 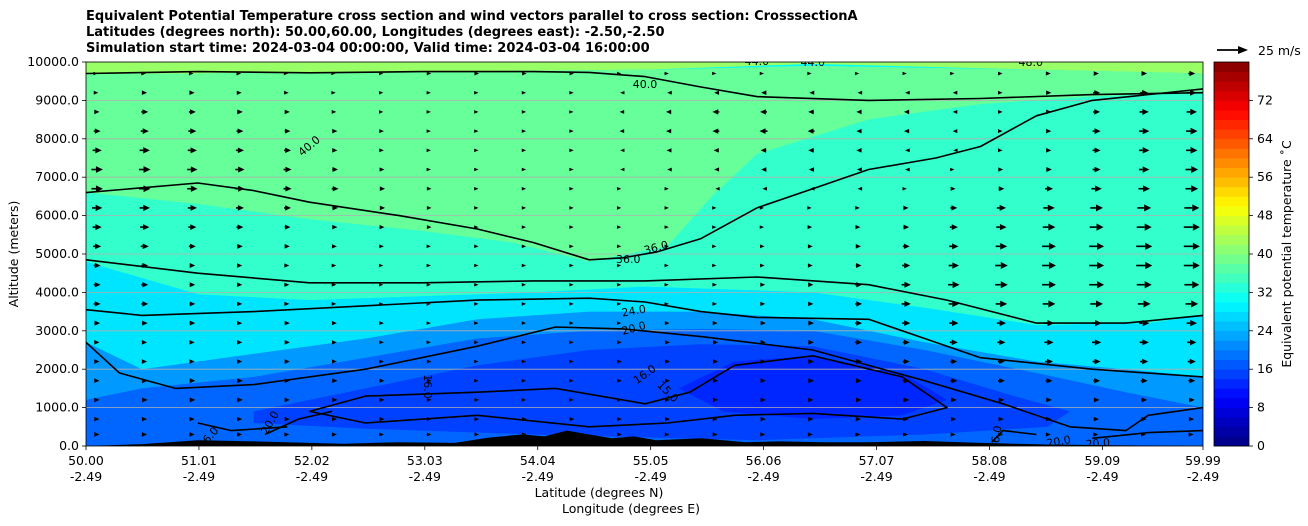 What do you see at coordinates (1265, 253) in the screenshot?
I see `colorbar-tick-label-5: 40` at bounding box center [1265, 253].